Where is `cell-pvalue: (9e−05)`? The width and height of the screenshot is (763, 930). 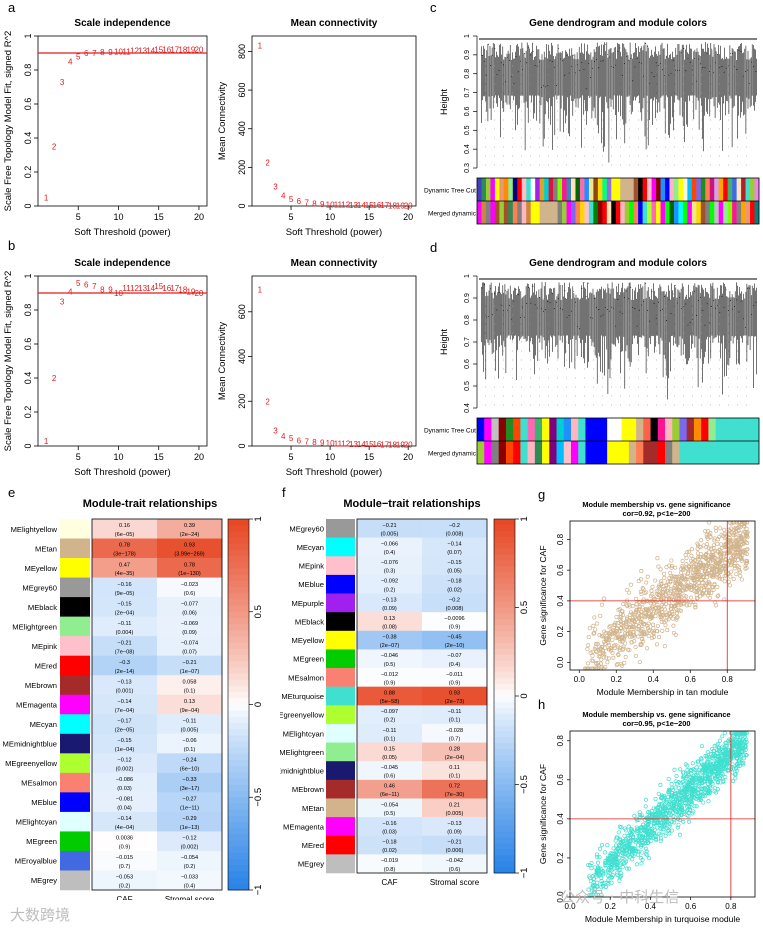
cell-pvalue: (9e−05) is located at coordinates (125, 594).